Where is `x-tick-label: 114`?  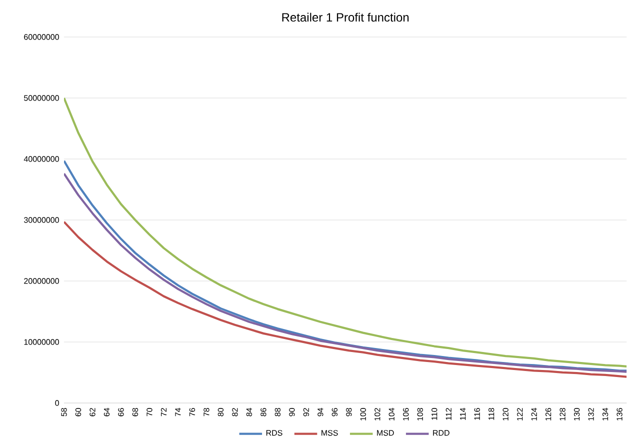 x-tick-label: 114 is located at coordinates (463, 414).